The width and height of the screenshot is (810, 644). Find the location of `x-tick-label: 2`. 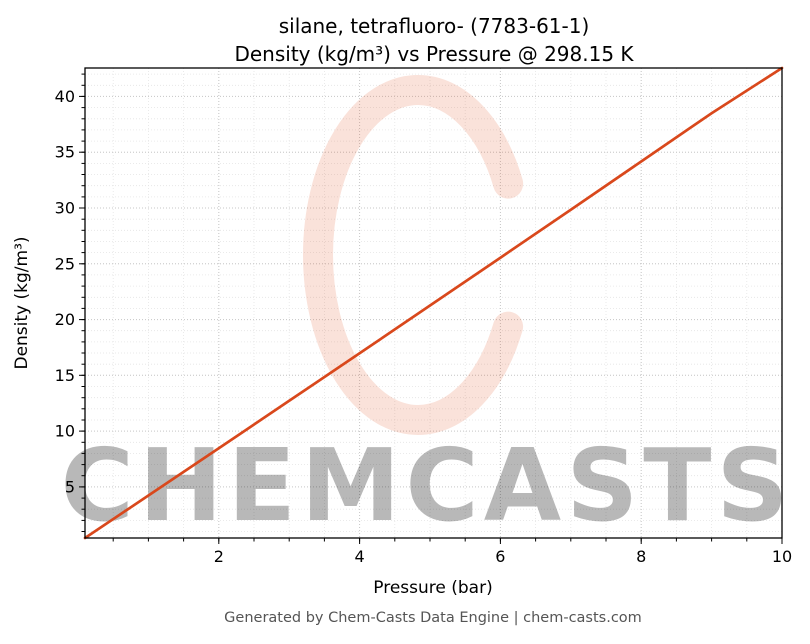

x-tick-label: 2 is located at coordinates (219, 556).